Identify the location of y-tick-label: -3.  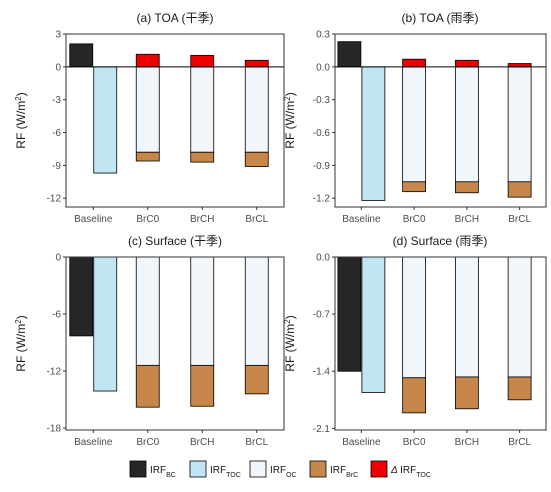
(56, 100).